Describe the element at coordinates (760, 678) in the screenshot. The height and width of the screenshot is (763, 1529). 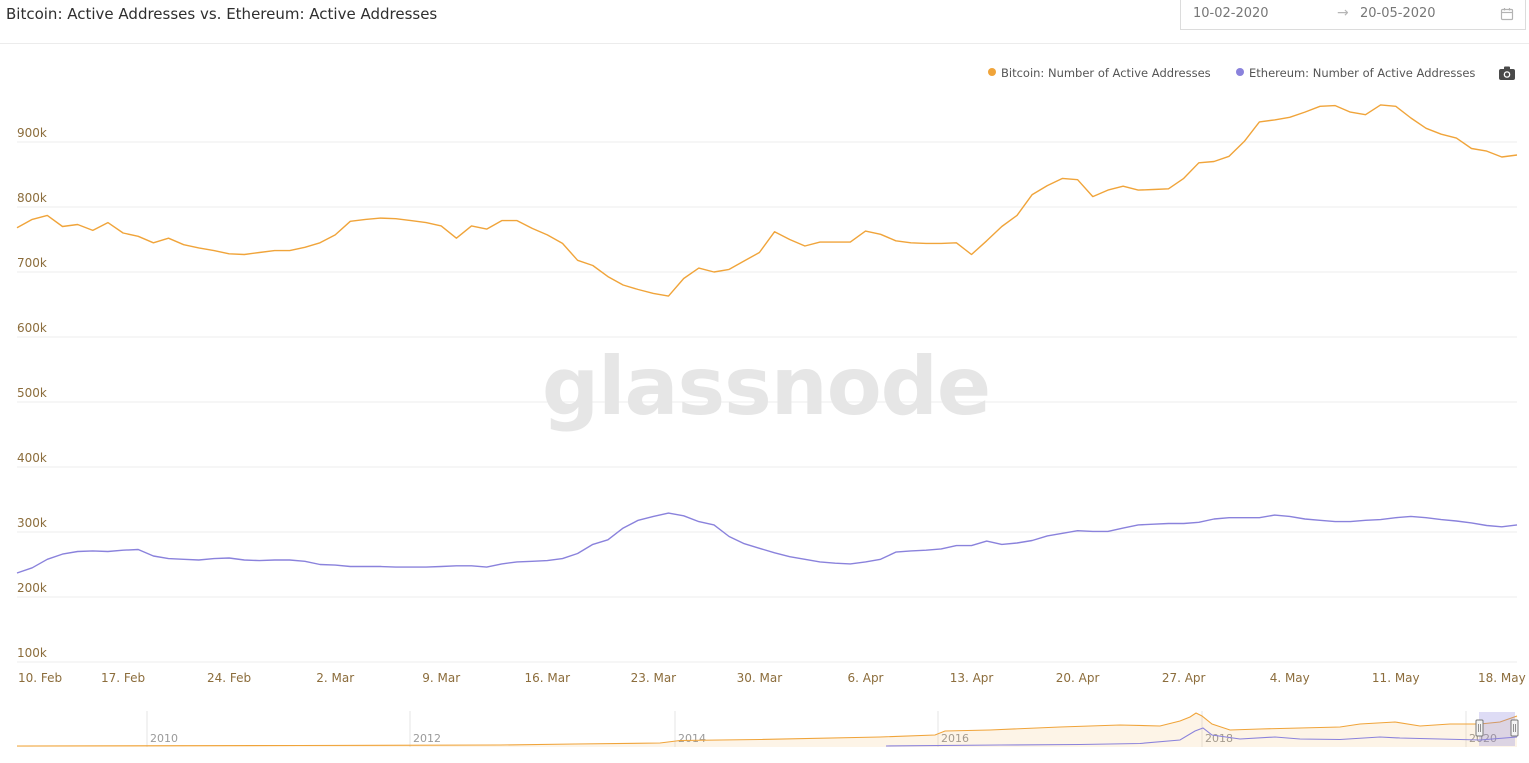
I see `x-tick-label: 30. Mar` at that location.